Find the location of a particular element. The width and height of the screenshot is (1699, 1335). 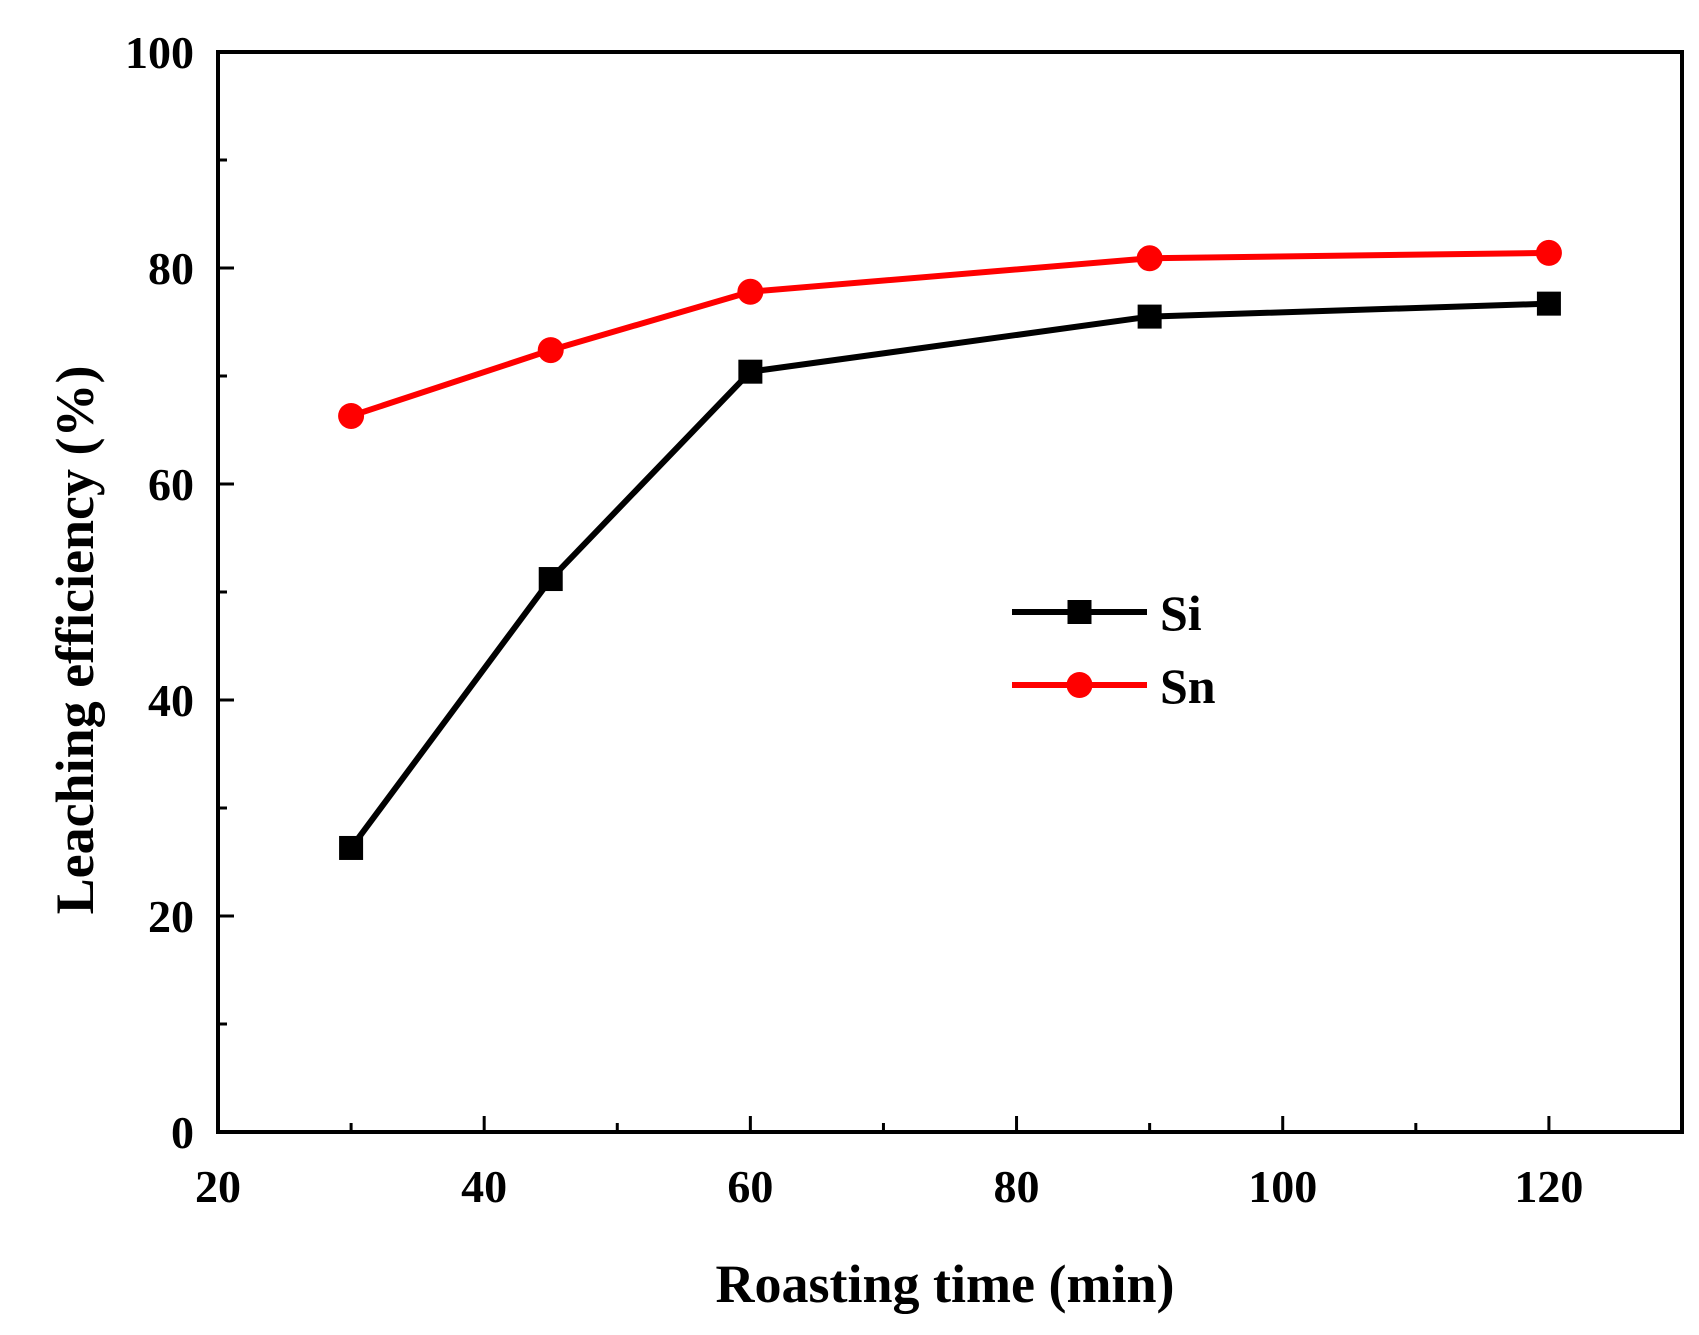

x-tick-label: 40 is located at coordinates (484, 1186).